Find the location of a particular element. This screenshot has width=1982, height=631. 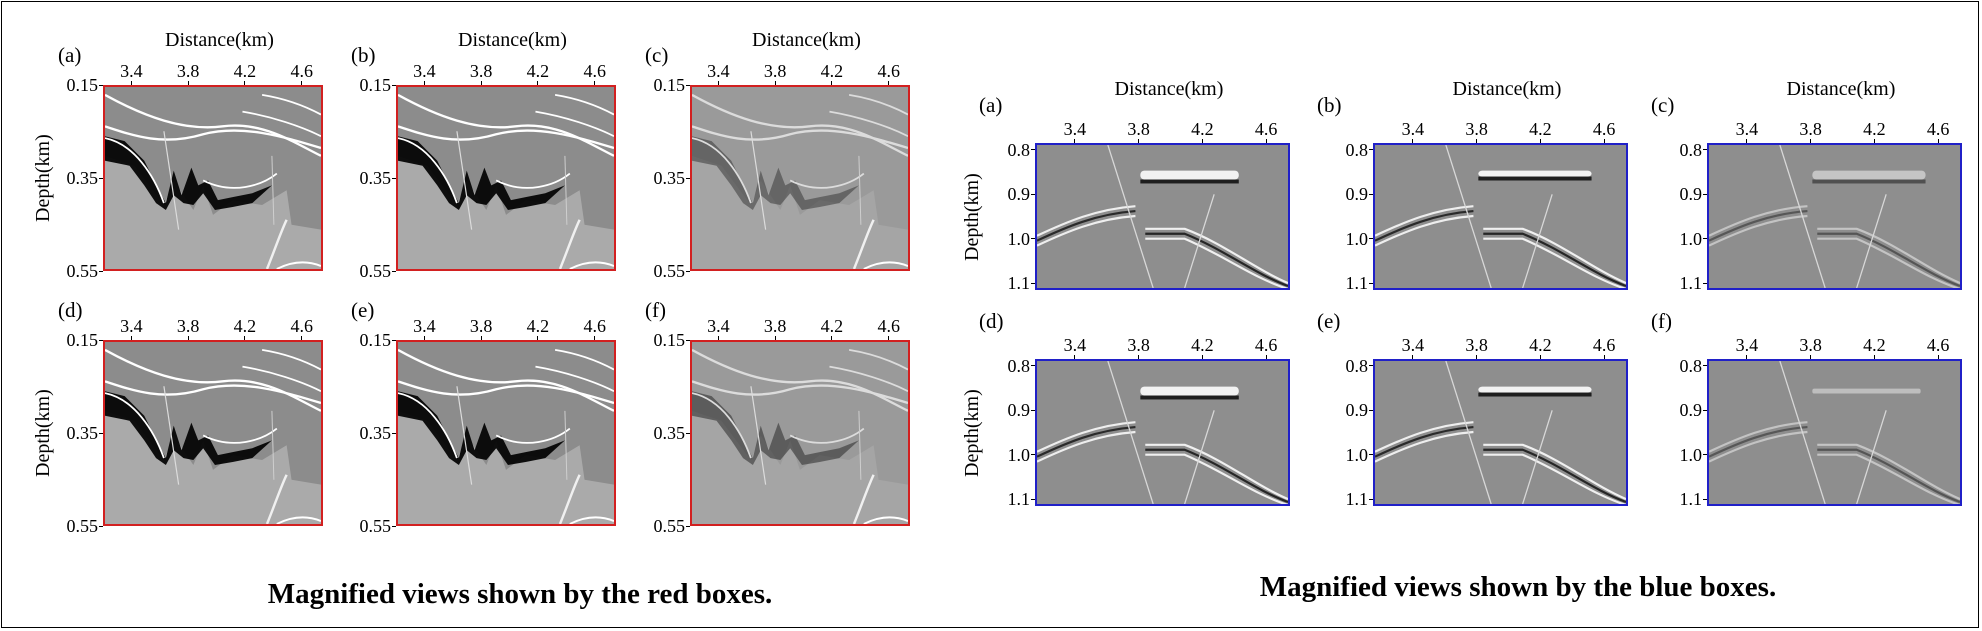

caption-blue-boxes: Magnified views shown by the blue boxes. is located at coordinates (1518, 587).